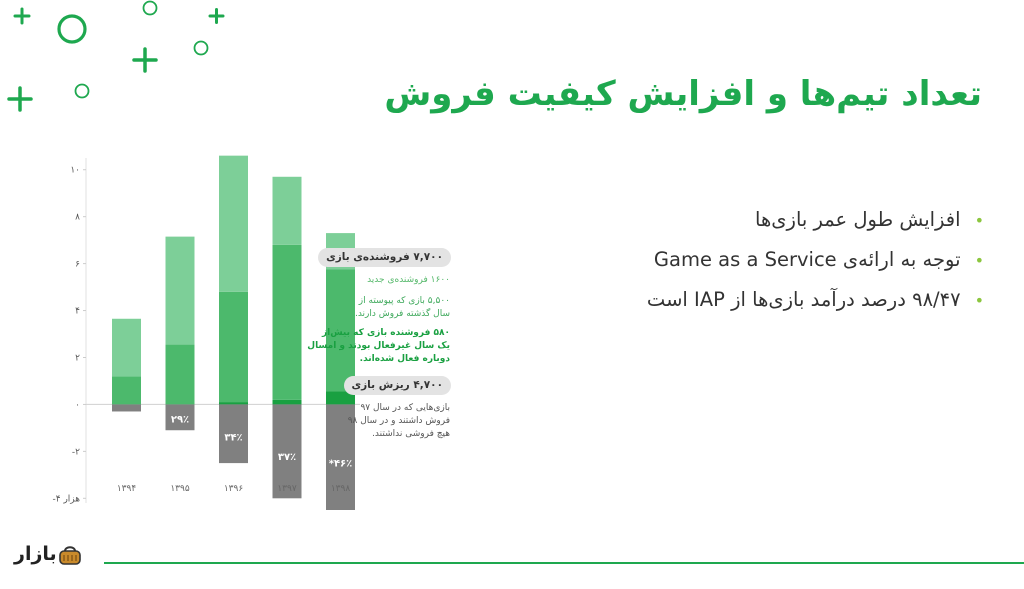 The width and height of the screenshot is (1024, 589). I want to click on bullet-text: ۹۸/۴۷ درصد درآمد بازی‌ها از IAP است, so click(803, 299).